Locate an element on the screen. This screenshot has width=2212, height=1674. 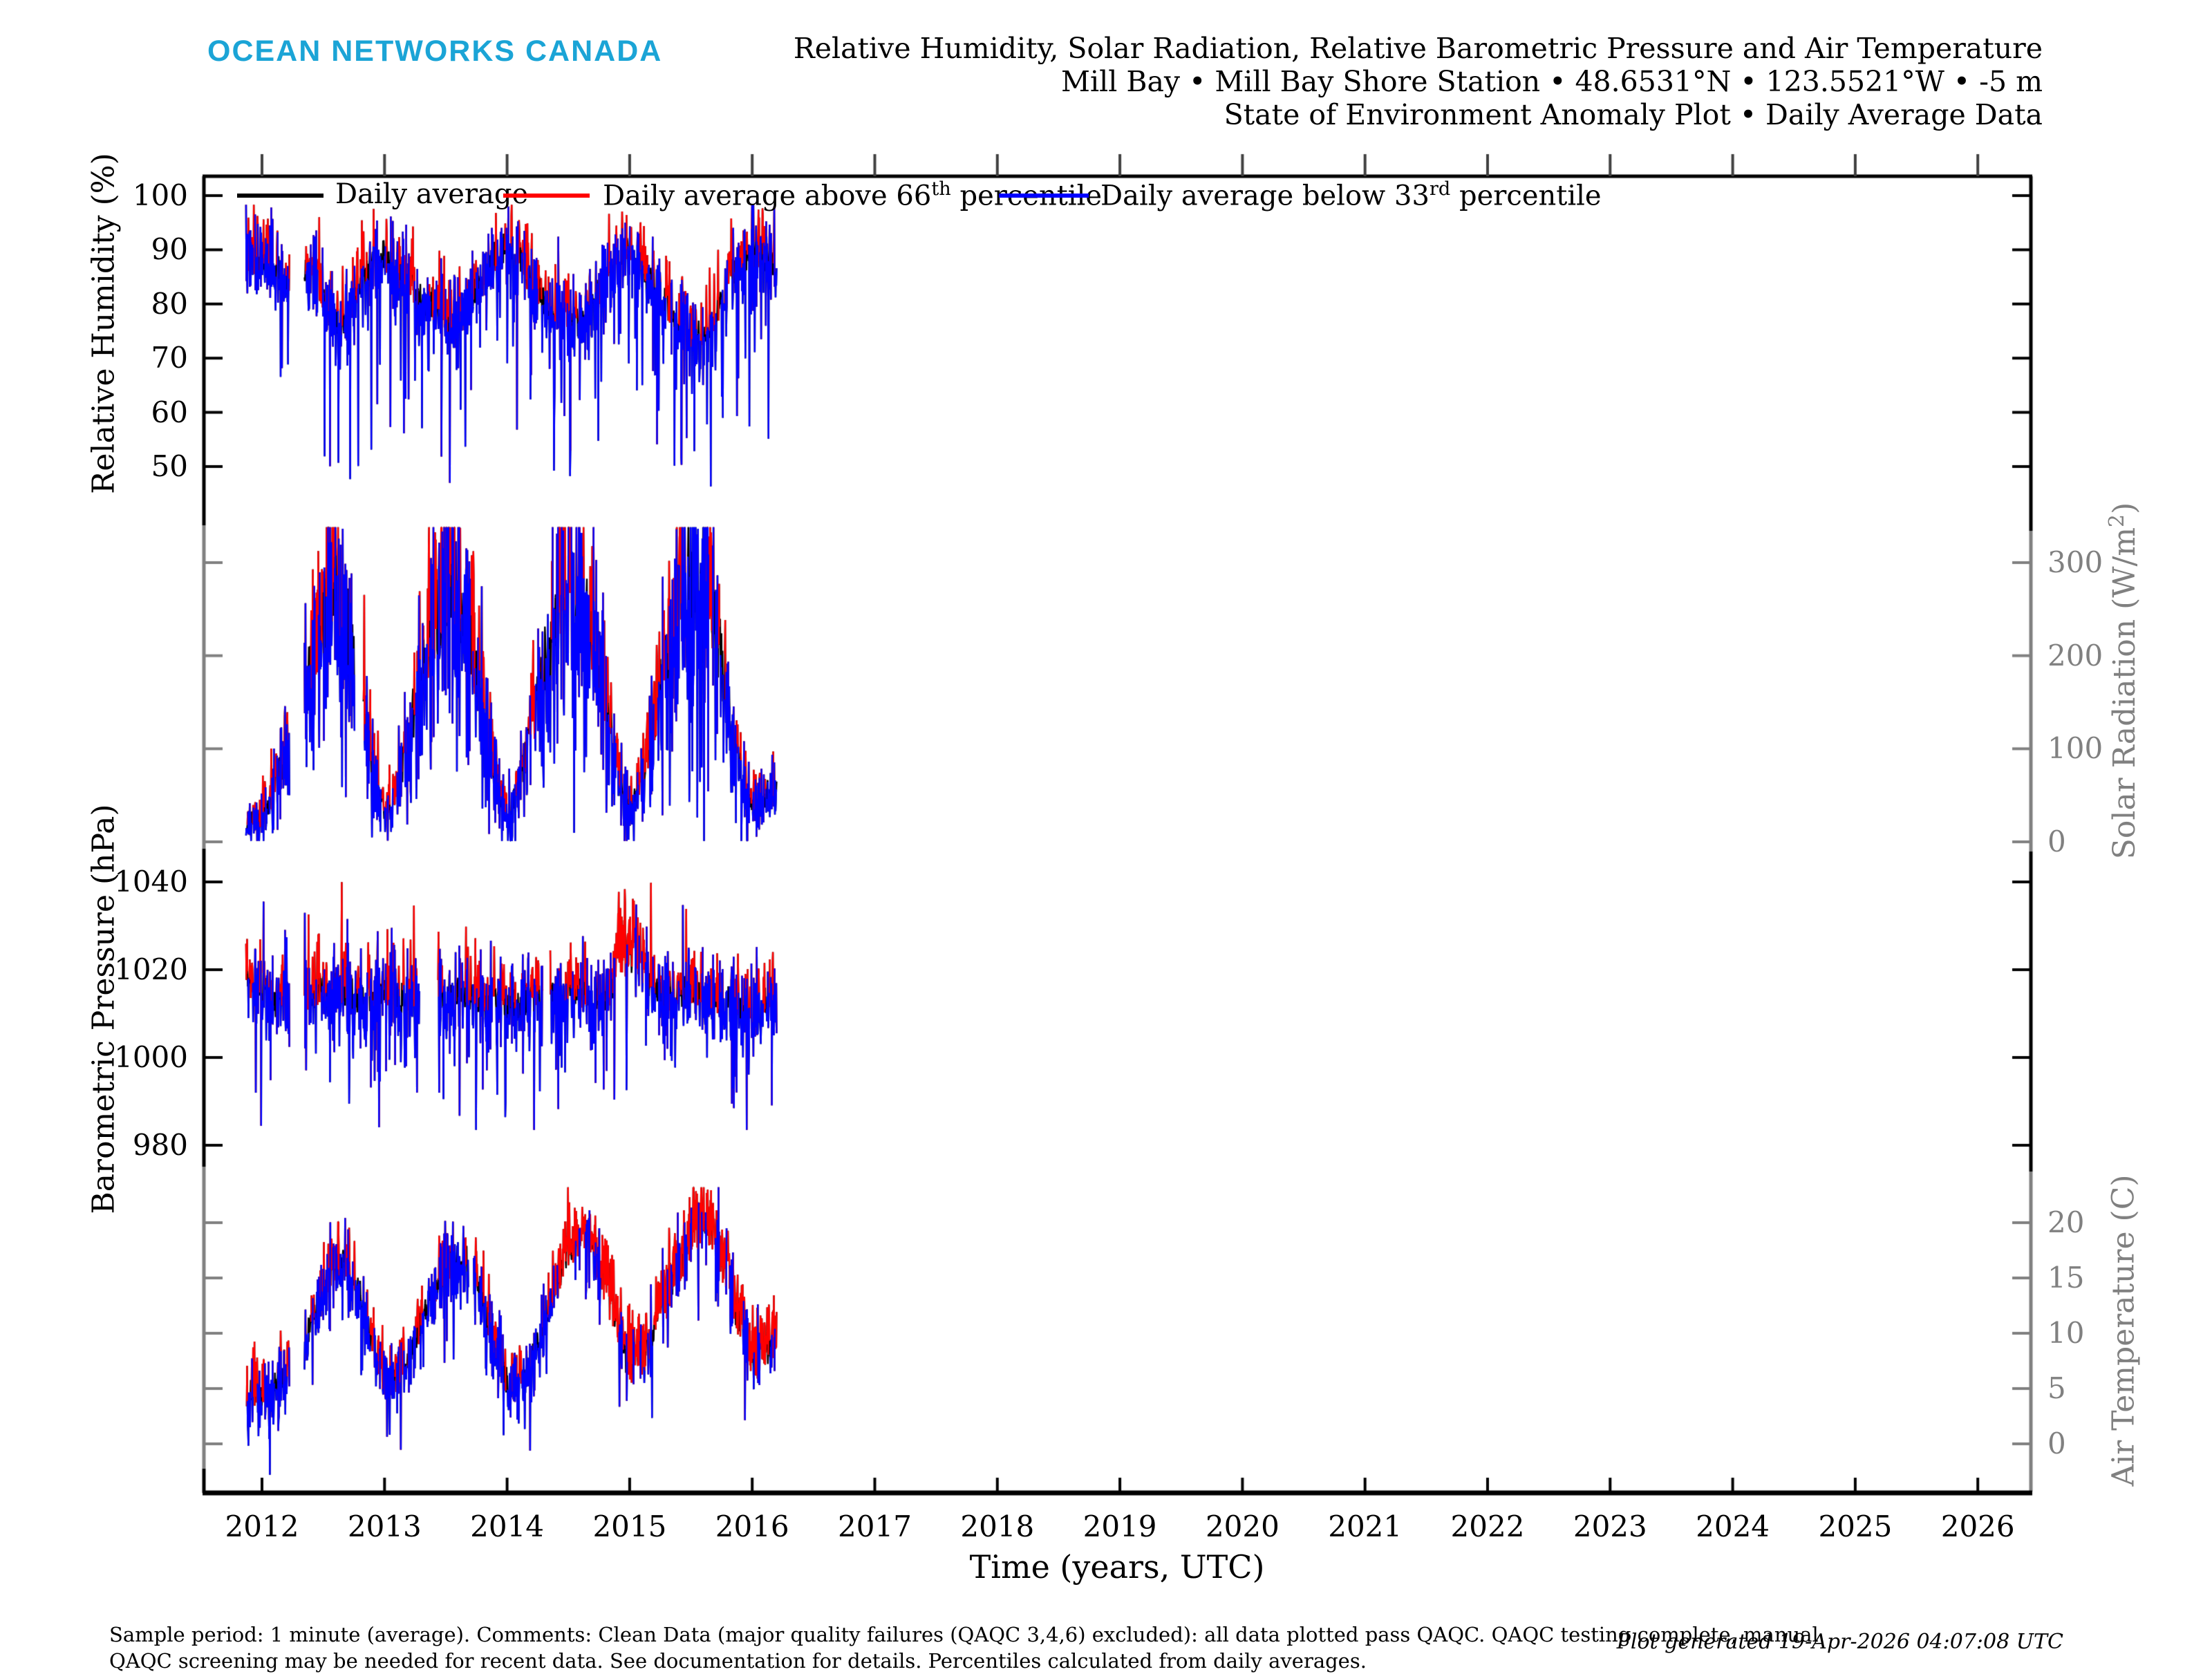
y-tick-label-humidity-50: 50 is located at coordinates (169, 466).